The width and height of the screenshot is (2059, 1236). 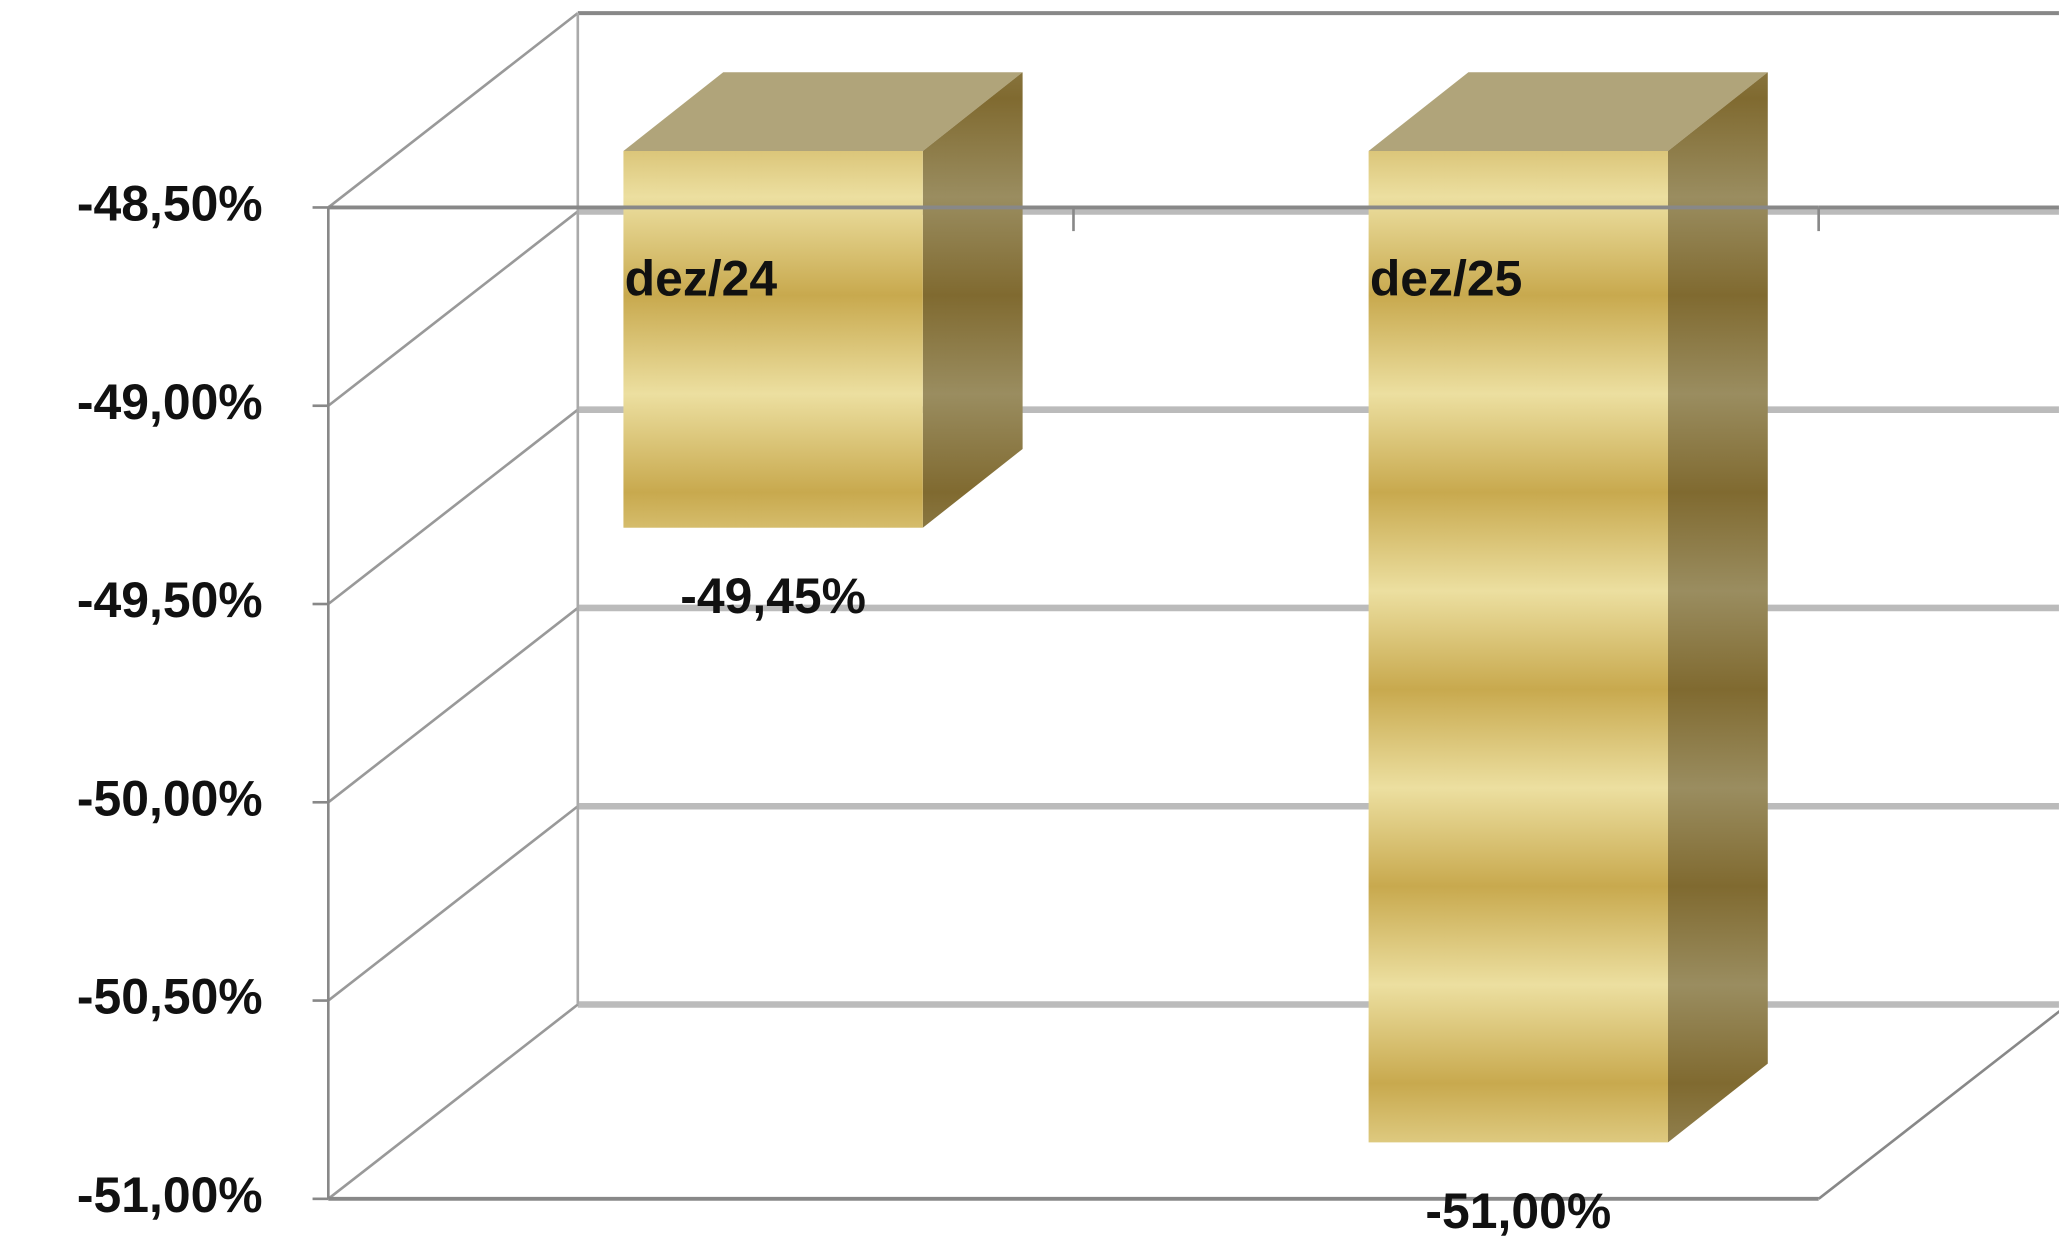 I want to click on value-label: -51,00%, so click(x=1518, y=1209).